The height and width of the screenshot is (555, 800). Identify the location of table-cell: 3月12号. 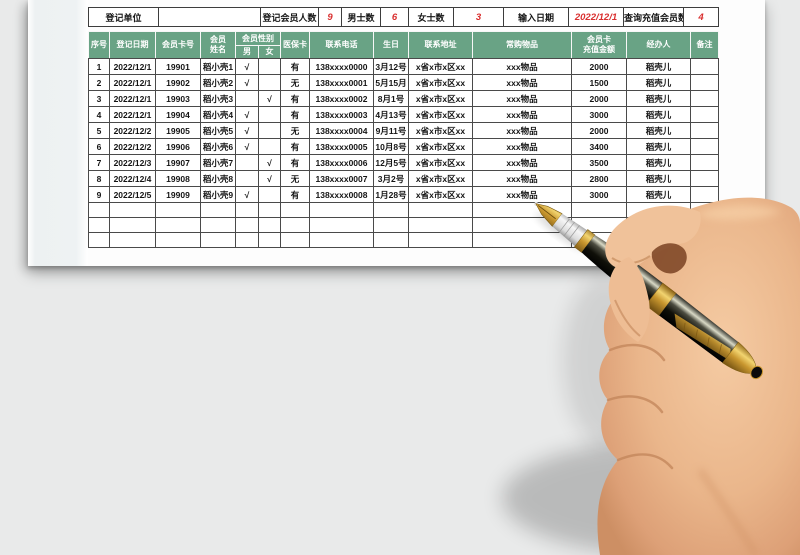
(391, 66).